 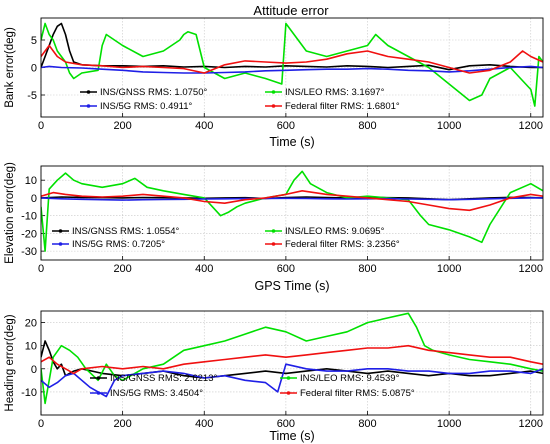 What do you see at coordinates (31, 324) in the screenshot?
I see `y-tick-label: 20` at bounding box center [31, 324].